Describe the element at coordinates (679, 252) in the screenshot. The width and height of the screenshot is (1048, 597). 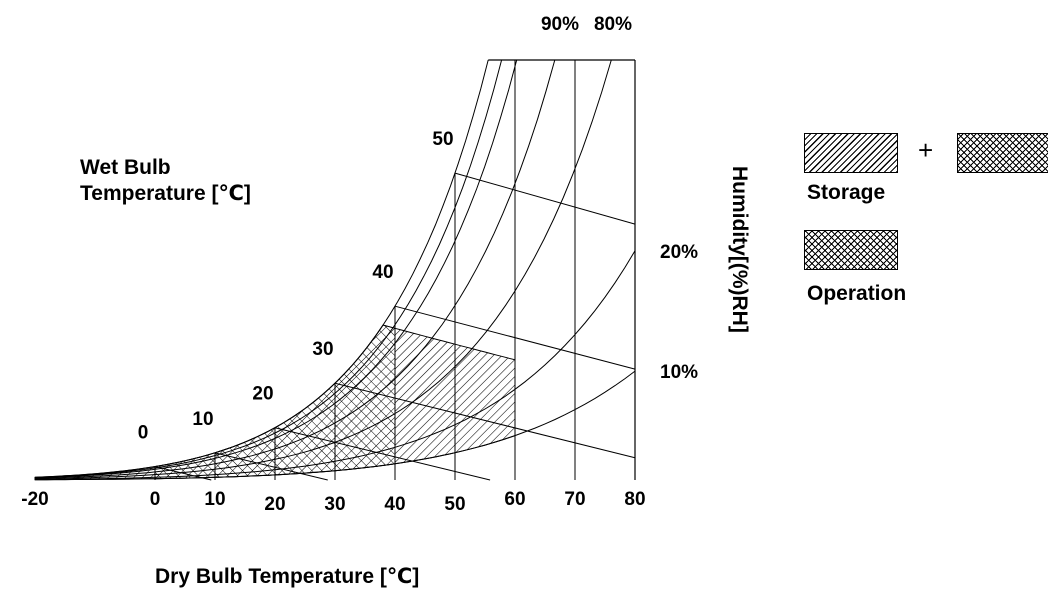
I see `rh-tick-label: 20%` at that location.